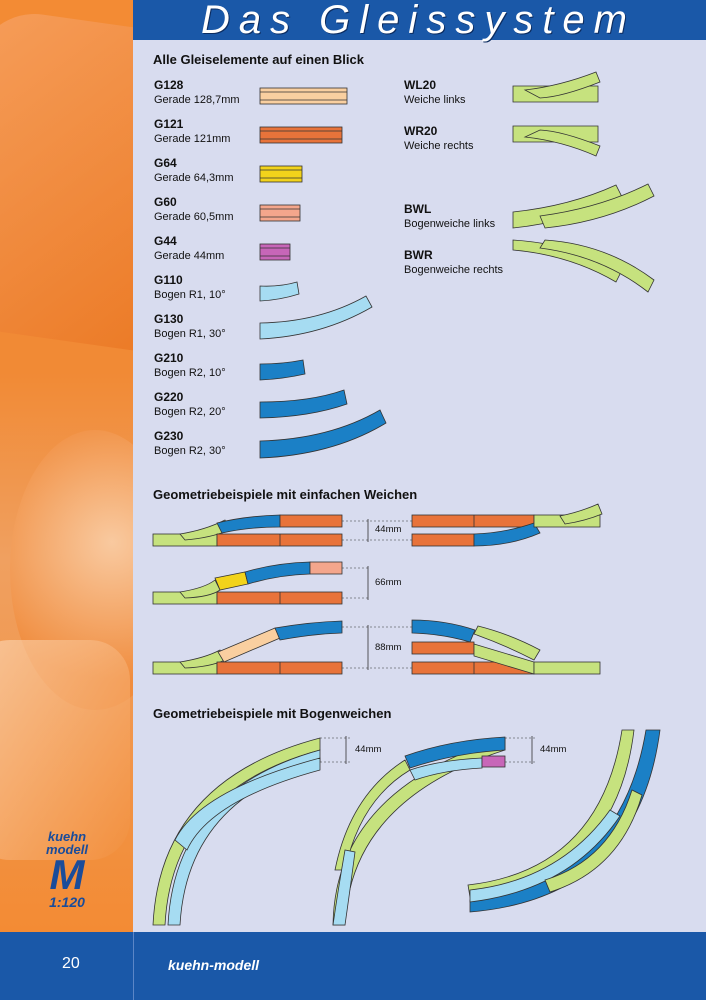 This screenshot has height=1000, width=706. Describe the element at coordinates (439, 138) in the screenshot. I see `track-item-WR20: WR20 Weiche rechts` at that location.